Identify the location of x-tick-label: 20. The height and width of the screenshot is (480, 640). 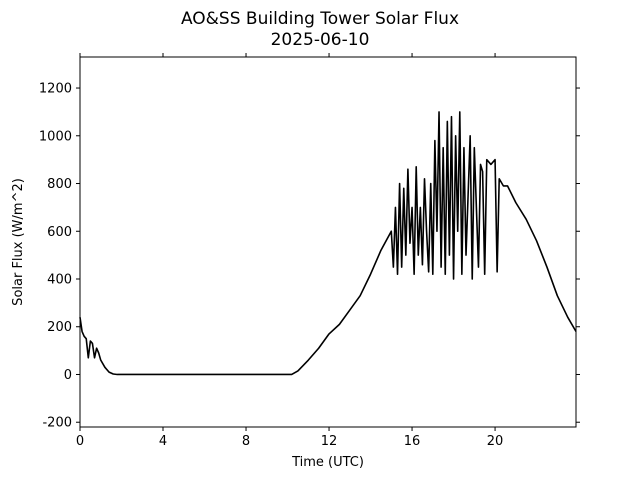
(495, 441).